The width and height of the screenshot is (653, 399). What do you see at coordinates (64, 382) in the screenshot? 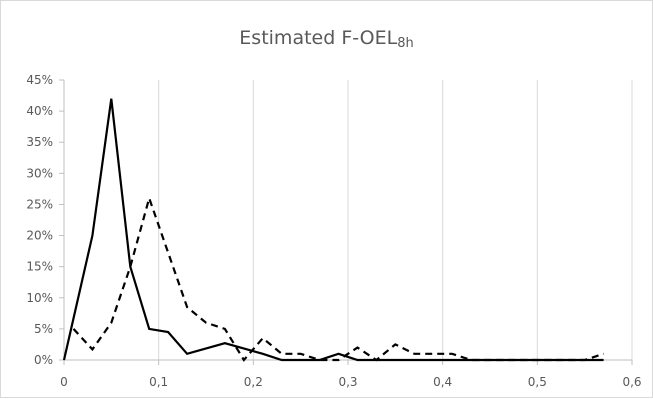
I see `x-tick-label: 0` at bounding box center [64, 382].